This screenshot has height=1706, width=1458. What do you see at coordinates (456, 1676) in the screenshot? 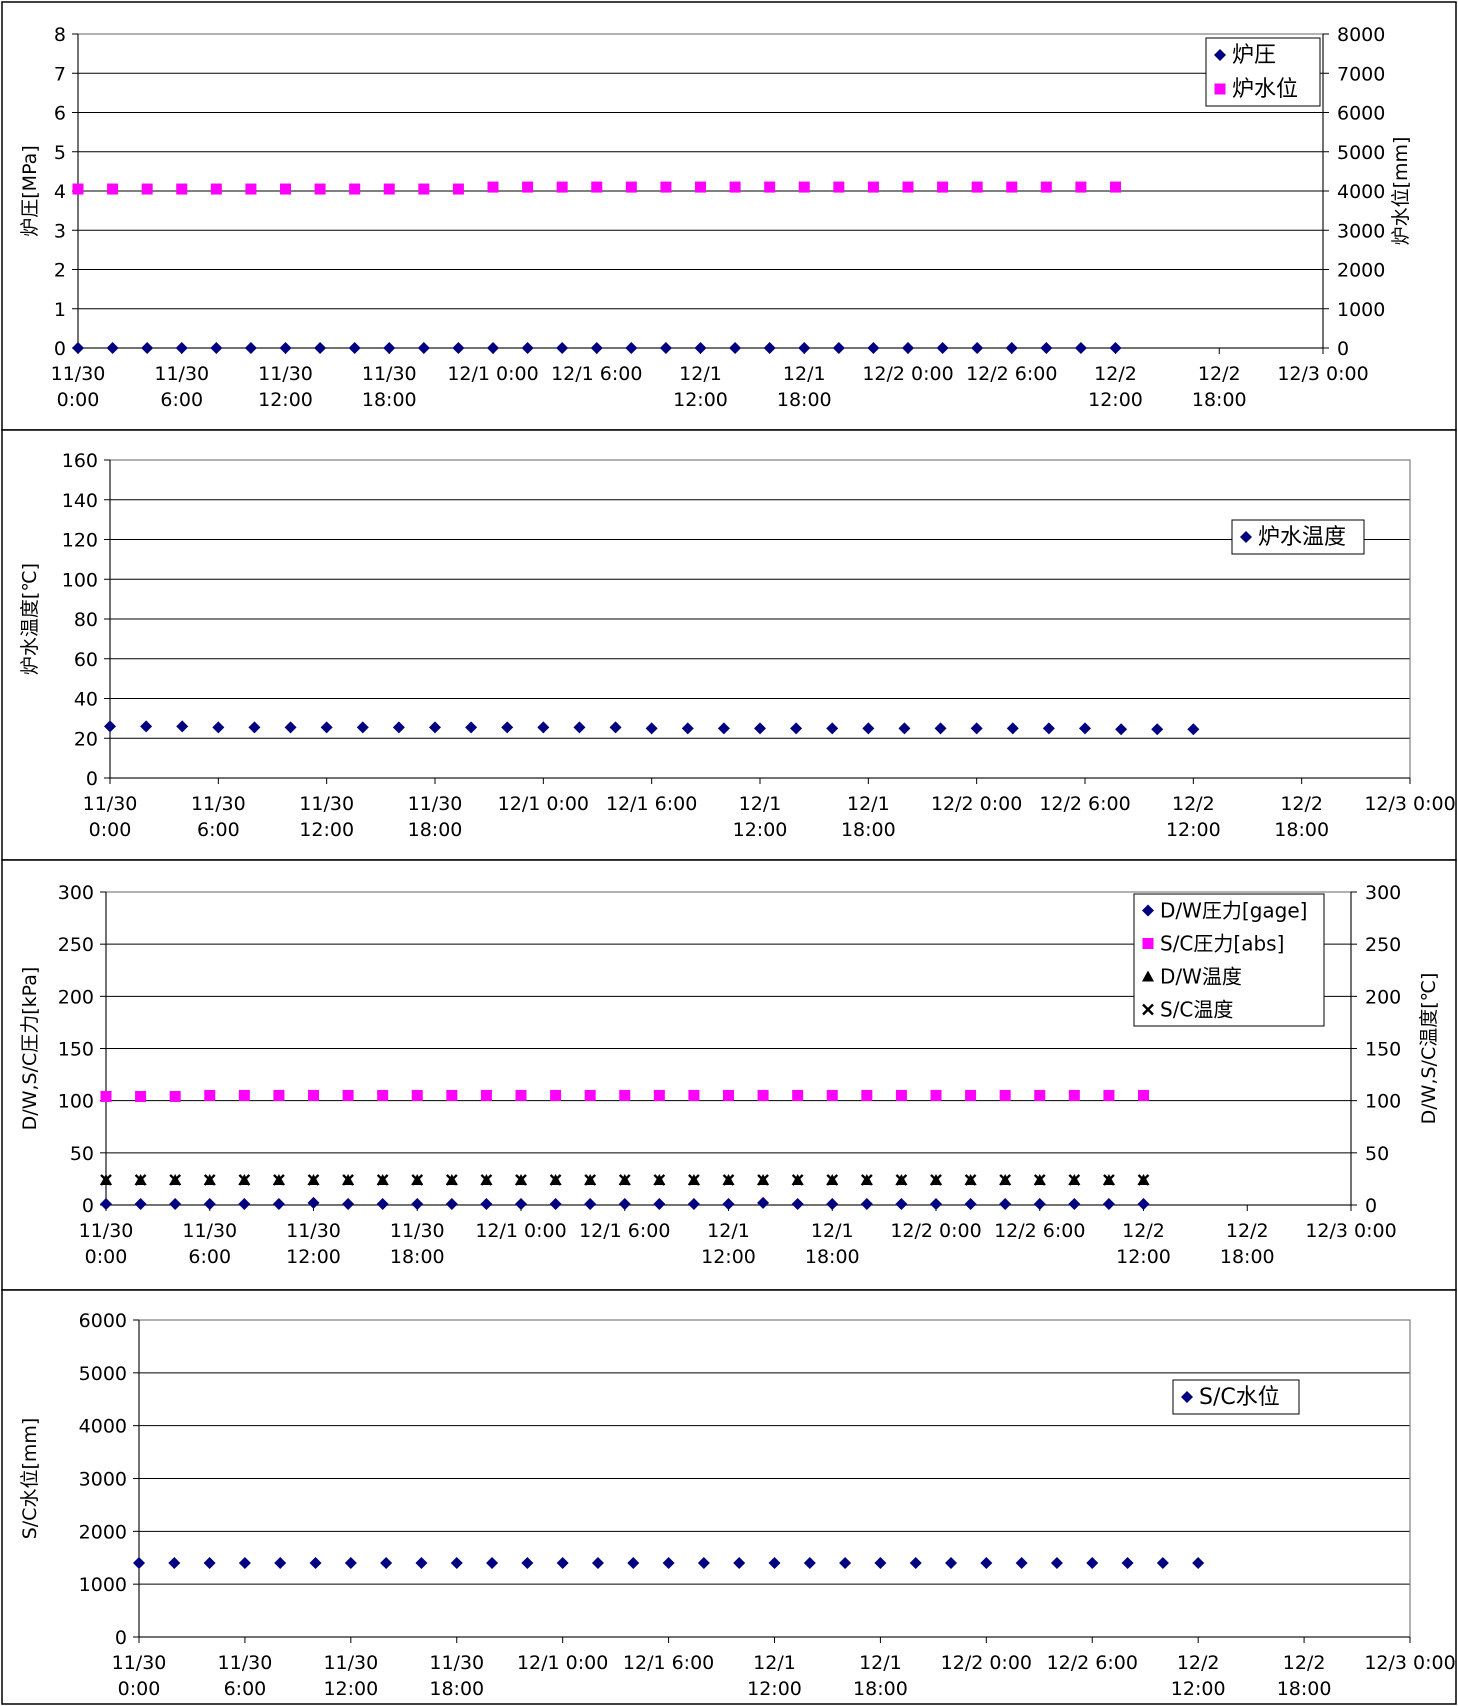
I see `x-tick-label: 11/30 18:00` at bounding box center [456, 1676].